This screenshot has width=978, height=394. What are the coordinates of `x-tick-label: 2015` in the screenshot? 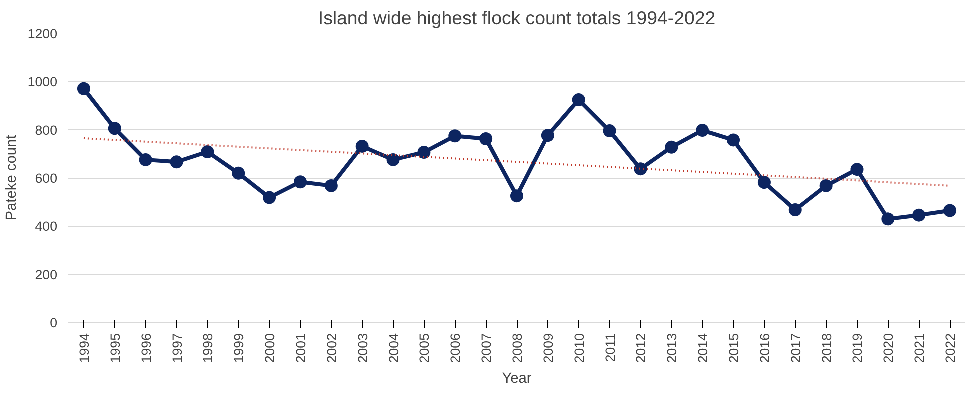 It's located at (734, 348).